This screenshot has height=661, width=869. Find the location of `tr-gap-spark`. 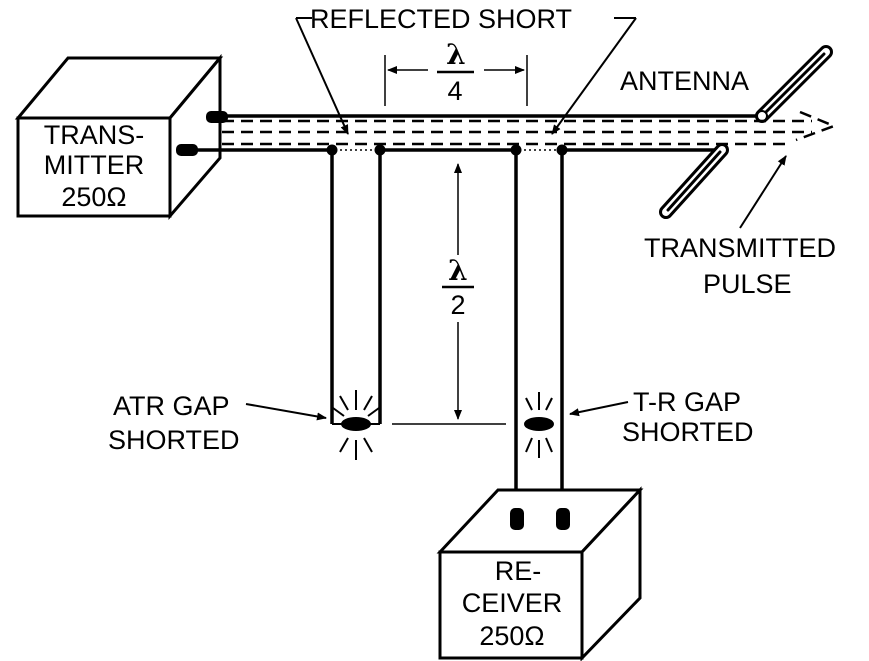

tr-gap-spark is located at coordinates (539, 425).